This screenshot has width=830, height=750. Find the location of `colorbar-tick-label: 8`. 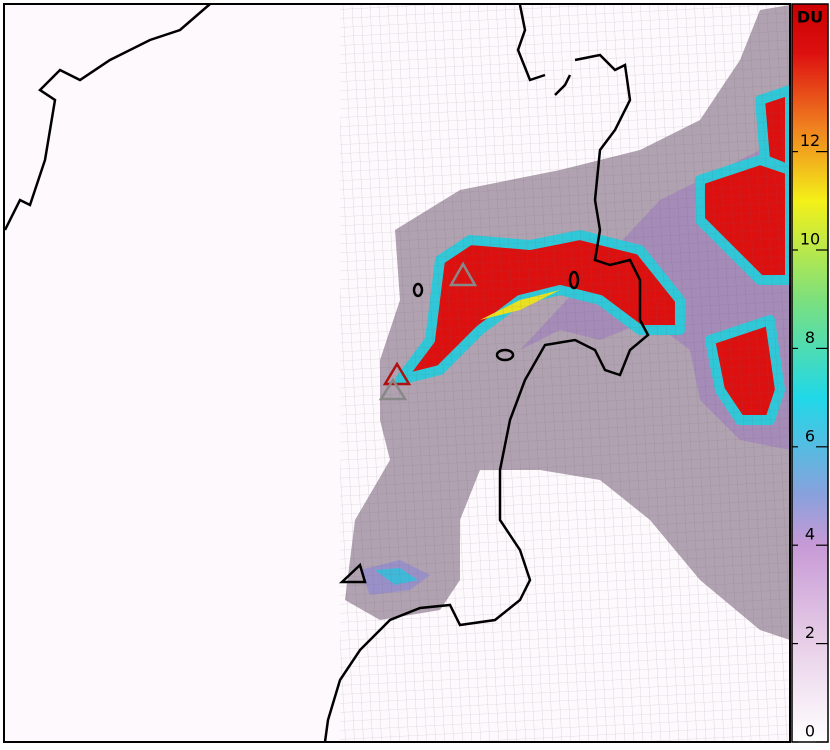

colorbar-tick-label: 8 is located at coordinates (810, 337).